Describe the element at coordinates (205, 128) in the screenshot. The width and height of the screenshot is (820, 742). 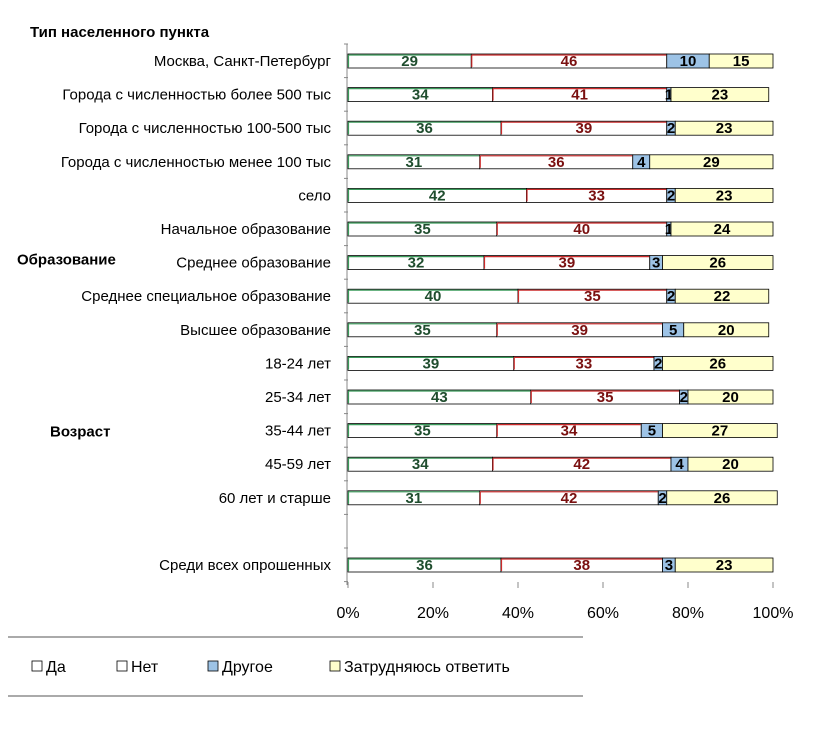
I see `category-label: Города с численностью 100-500 тыс` at that location.